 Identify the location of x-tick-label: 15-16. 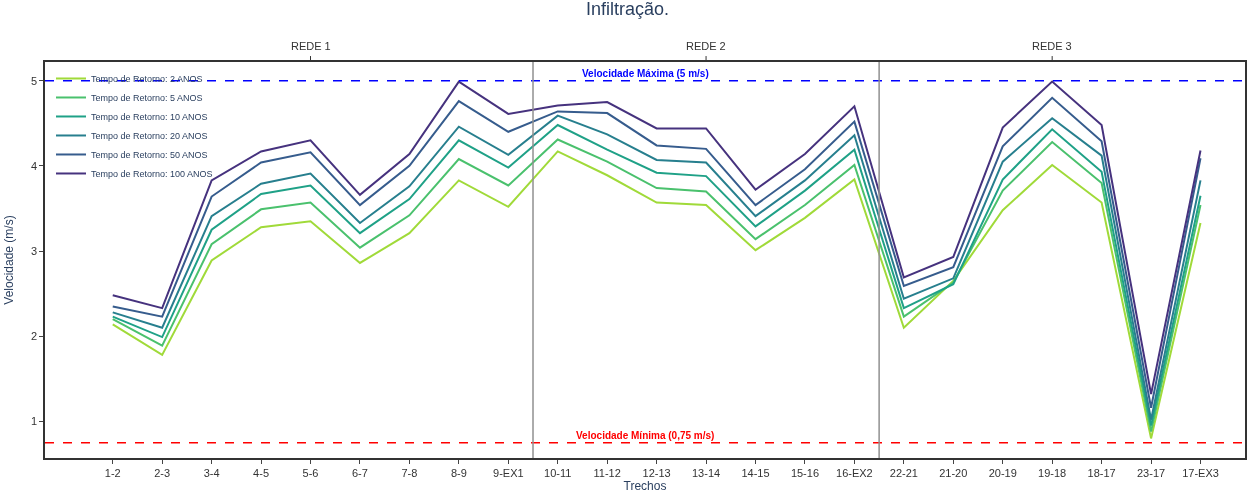
(805, 472).